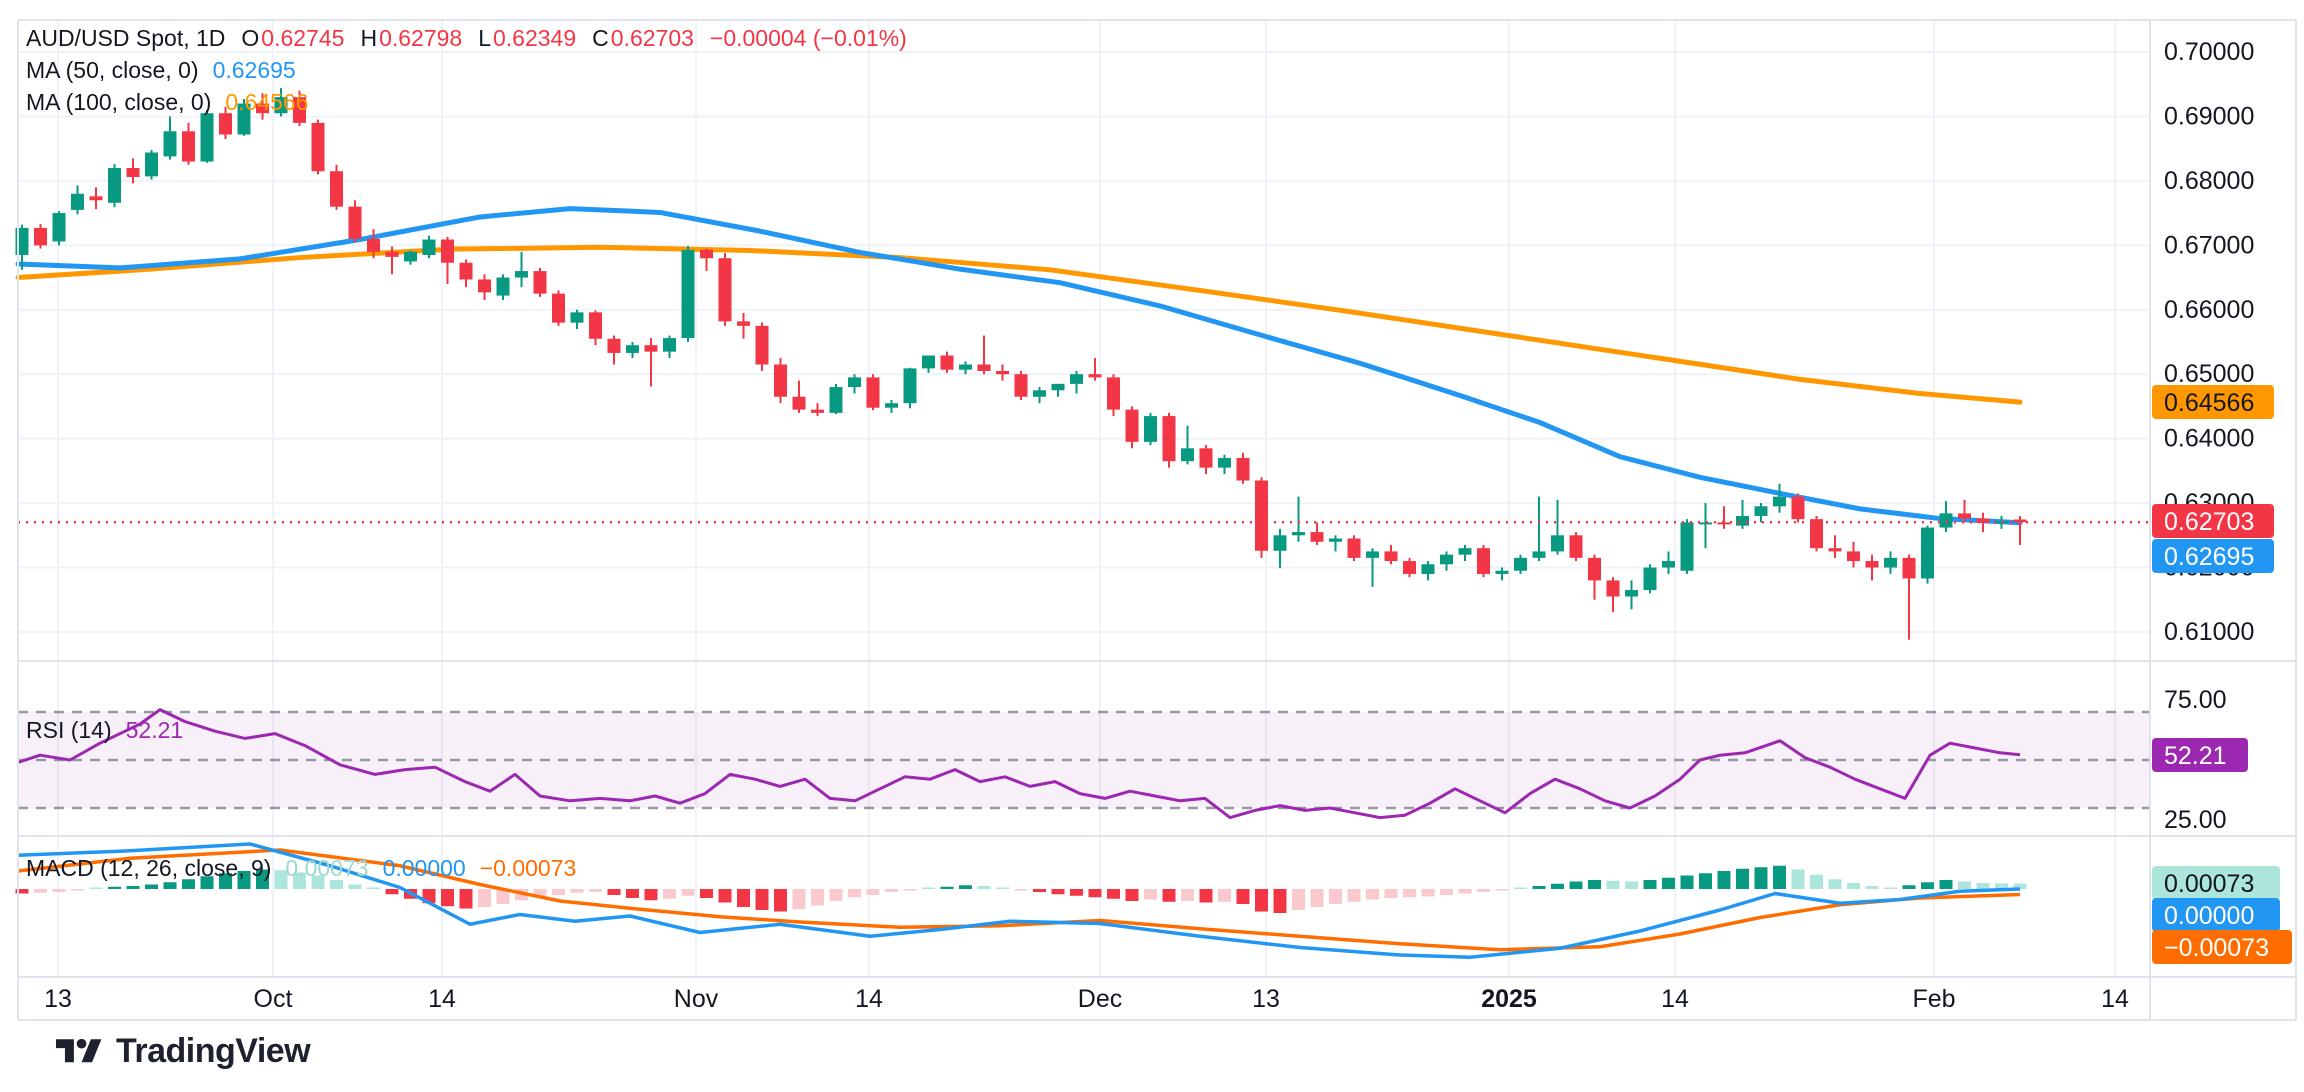  Describe the element at coordinates (1086, 999) in the screenshot. I see `time-axis: 13 Oct 14 Nov 14 Dec 13 2025 14 Feb 14` at that location.